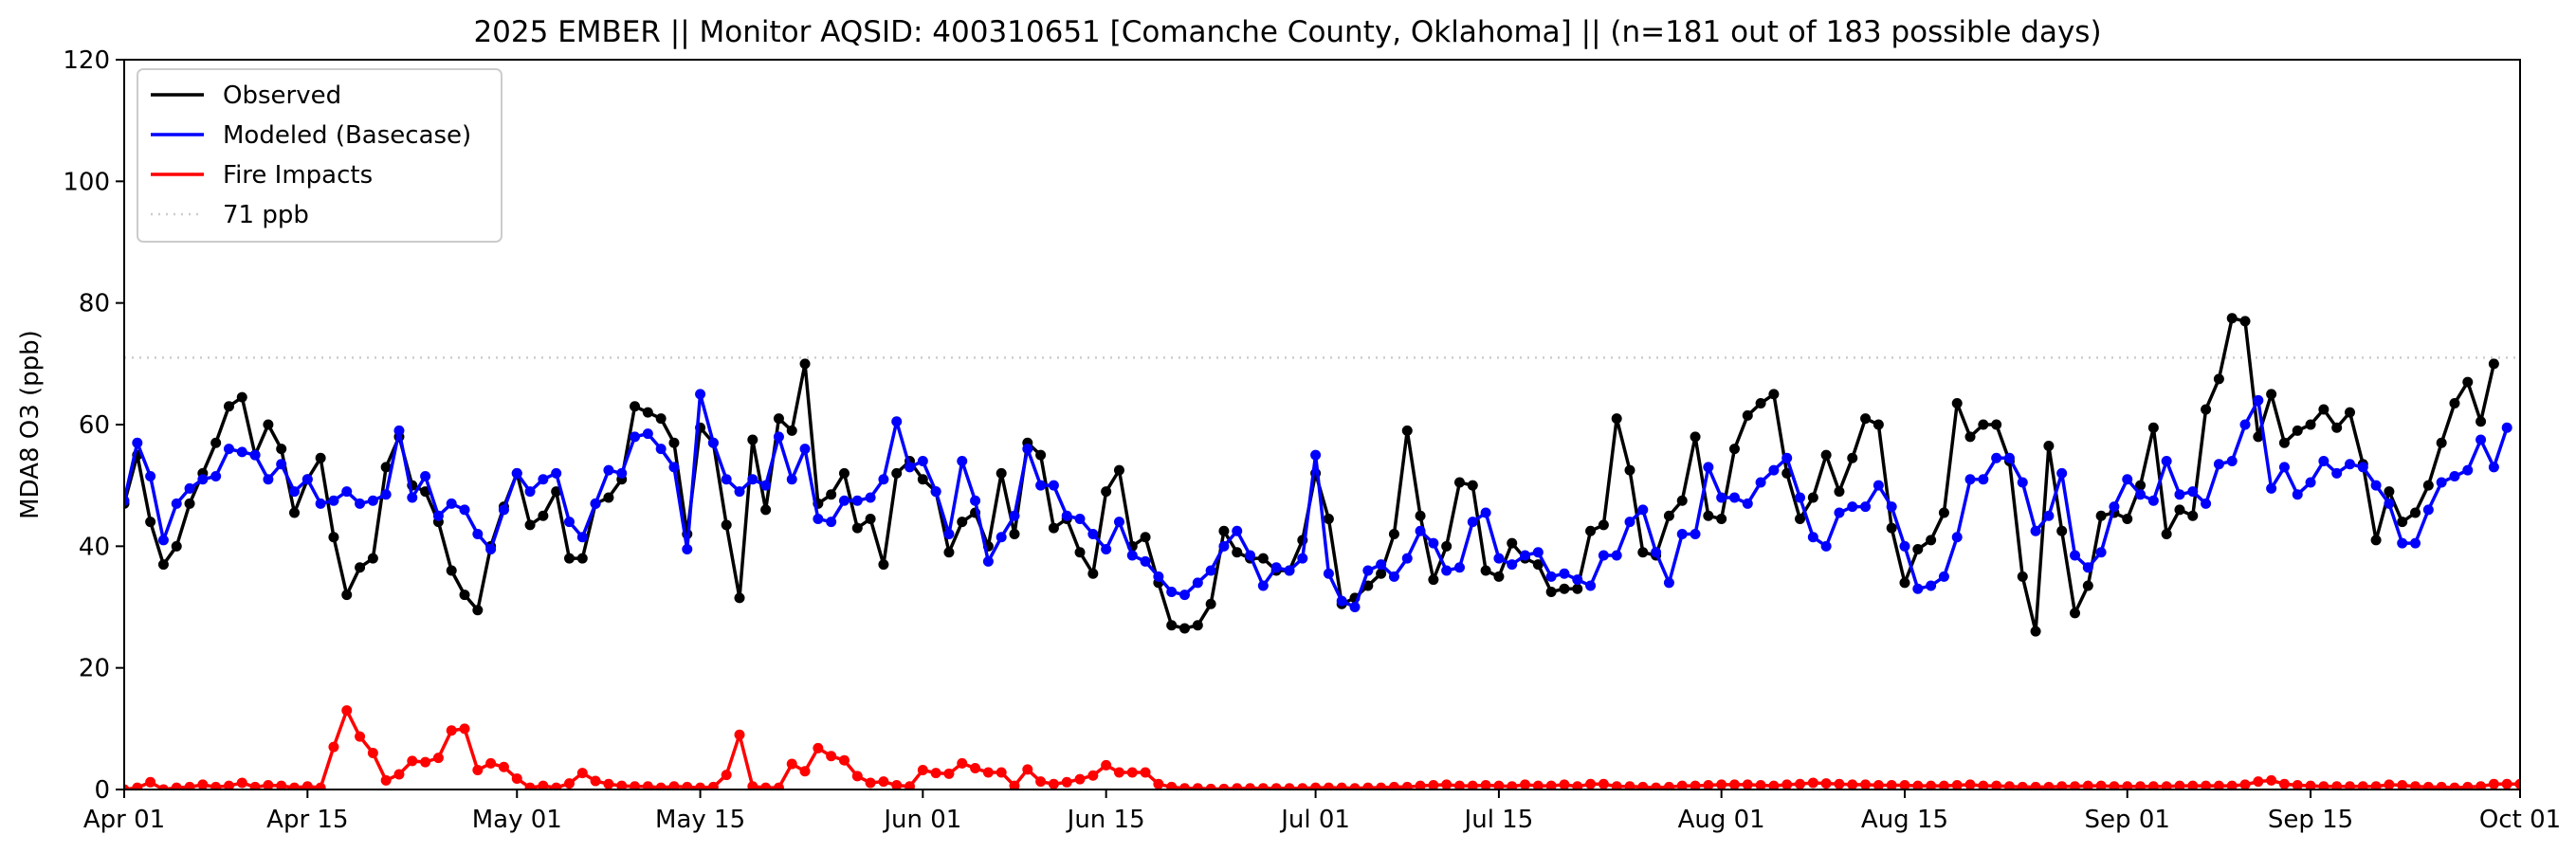 Image resolution: width=2576 pixels, height=853 pixels. I want to click on x-tick-label: Apr 15, so click(307, 820).